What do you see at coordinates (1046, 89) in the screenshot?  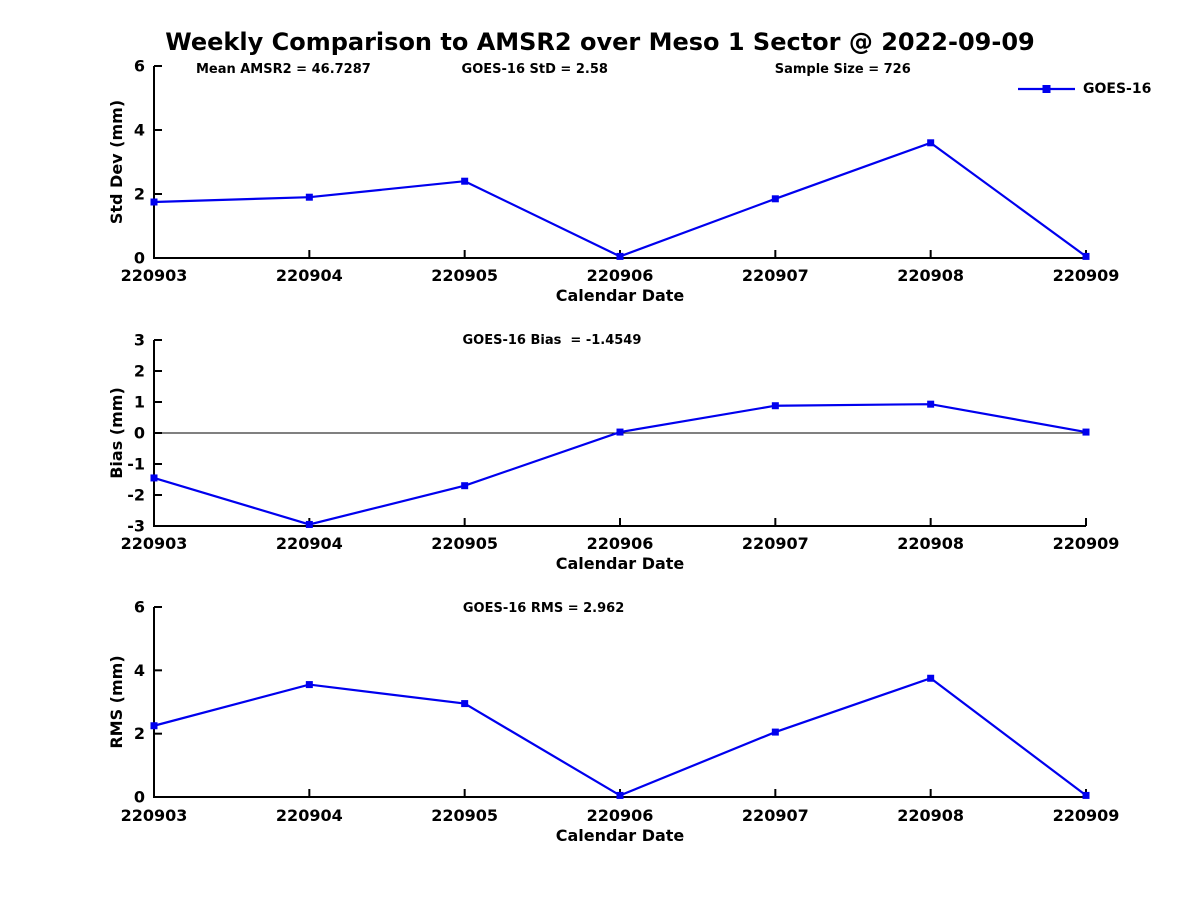 I see `legend-marker` at bounding box center [1046, 89].